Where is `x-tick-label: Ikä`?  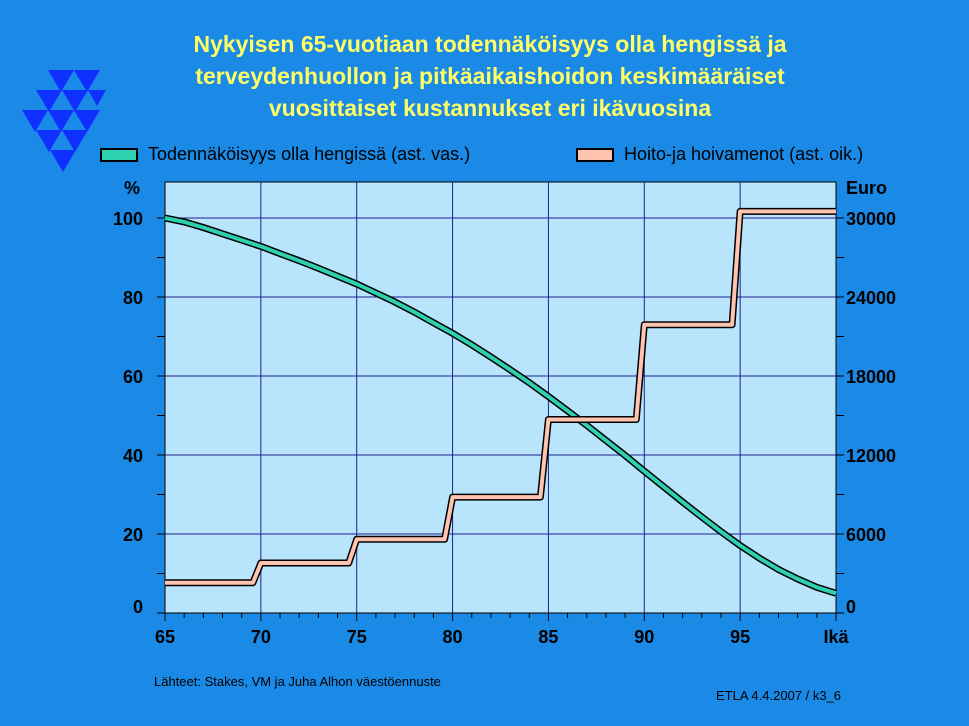 x-tick-label: Ikä is located at coordinates (836, 637).